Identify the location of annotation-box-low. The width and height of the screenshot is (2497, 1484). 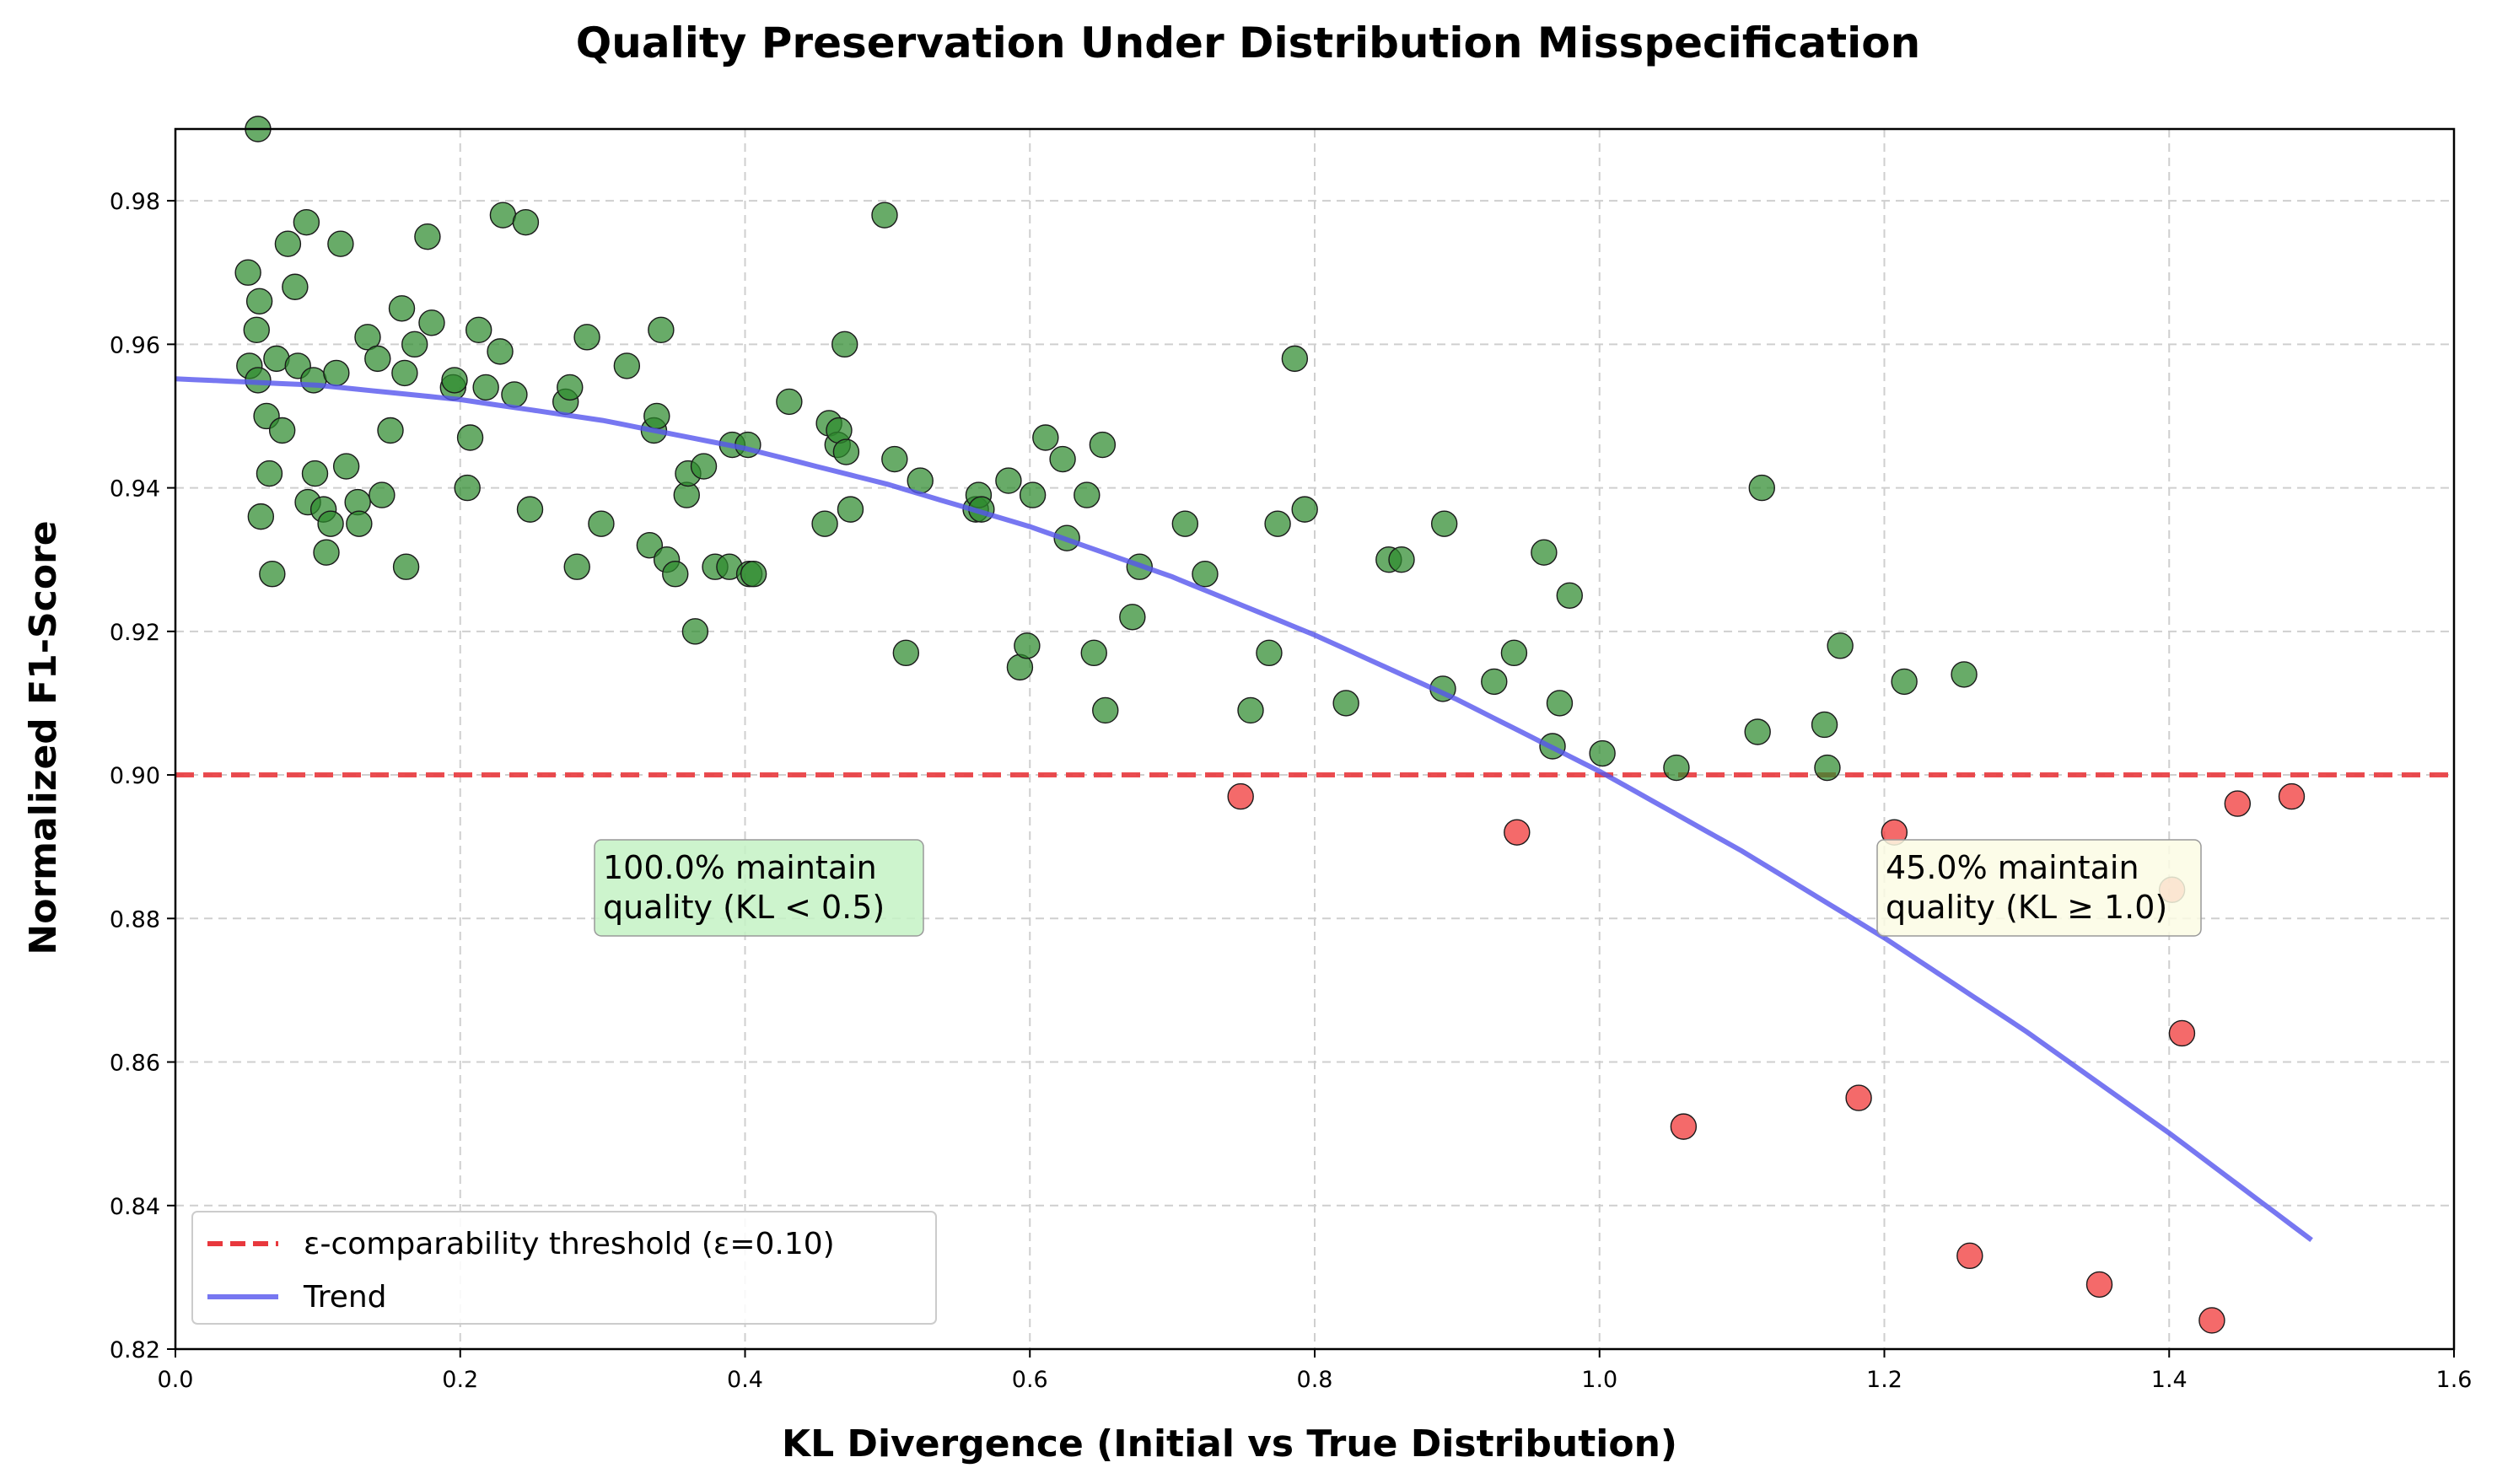
(759, 888).